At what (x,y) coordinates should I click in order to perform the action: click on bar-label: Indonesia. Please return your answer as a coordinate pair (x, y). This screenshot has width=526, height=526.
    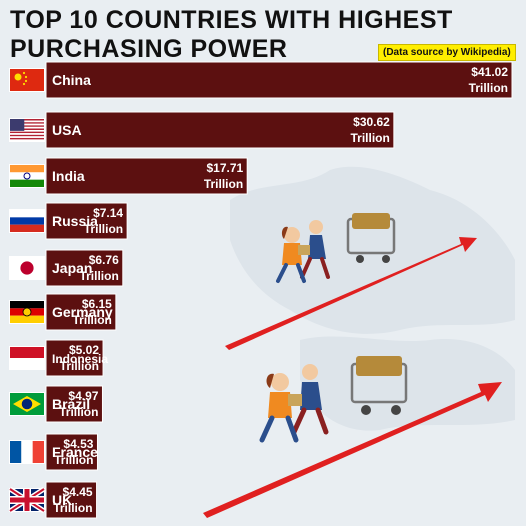
    Looking at the image, I should click on (80, 359).